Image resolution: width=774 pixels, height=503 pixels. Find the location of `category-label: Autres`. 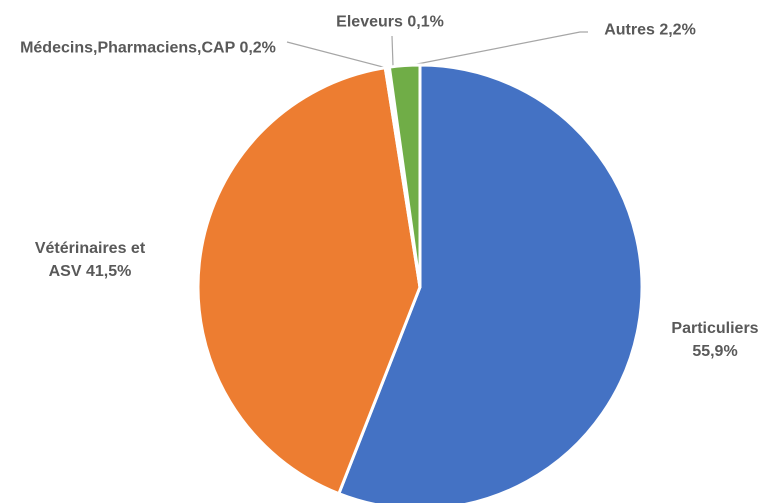

category-label: Autres is located at coordinates (629, 30).